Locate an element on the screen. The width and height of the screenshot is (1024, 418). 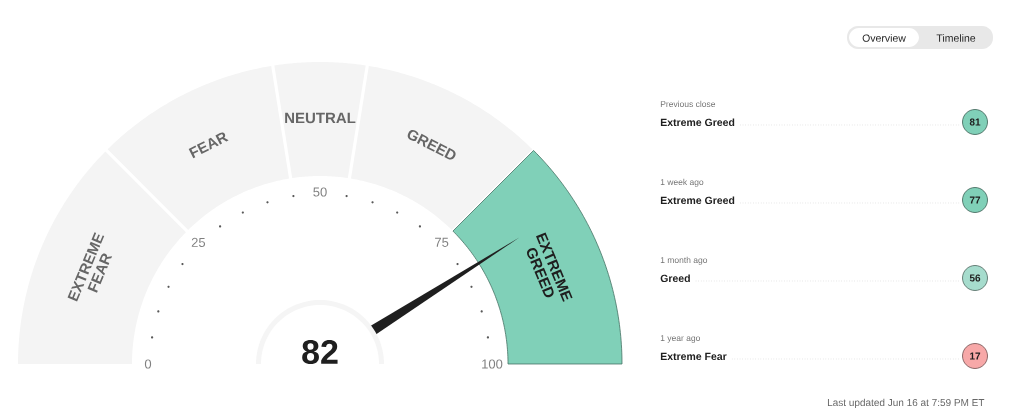
data-label: 77 is located at coordinates (975, 200).